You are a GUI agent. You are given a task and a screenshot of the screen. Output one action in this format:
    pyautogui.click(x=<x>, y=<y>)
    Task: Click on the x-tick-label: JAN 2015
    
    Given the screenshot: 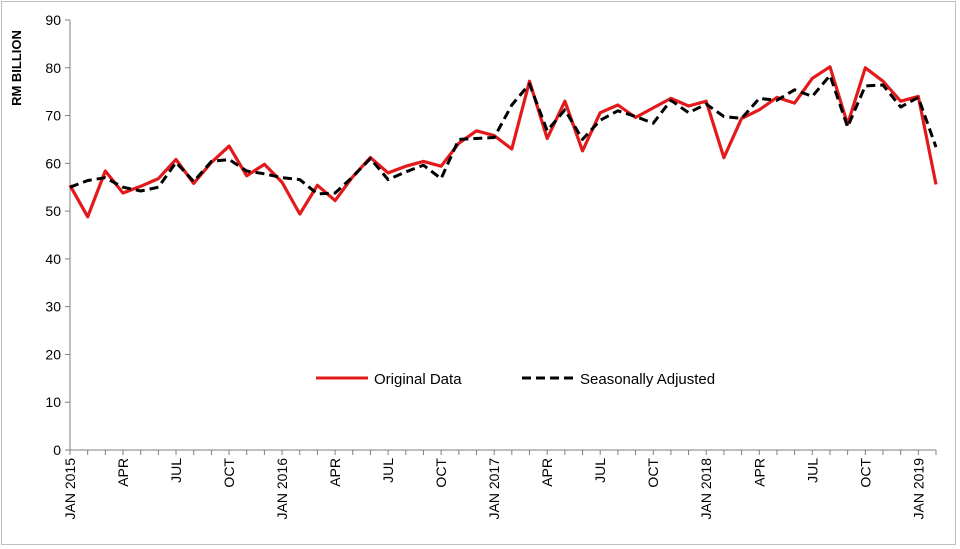 What is the action you would take?
    pyautogui.click(x=70, y=489)
    